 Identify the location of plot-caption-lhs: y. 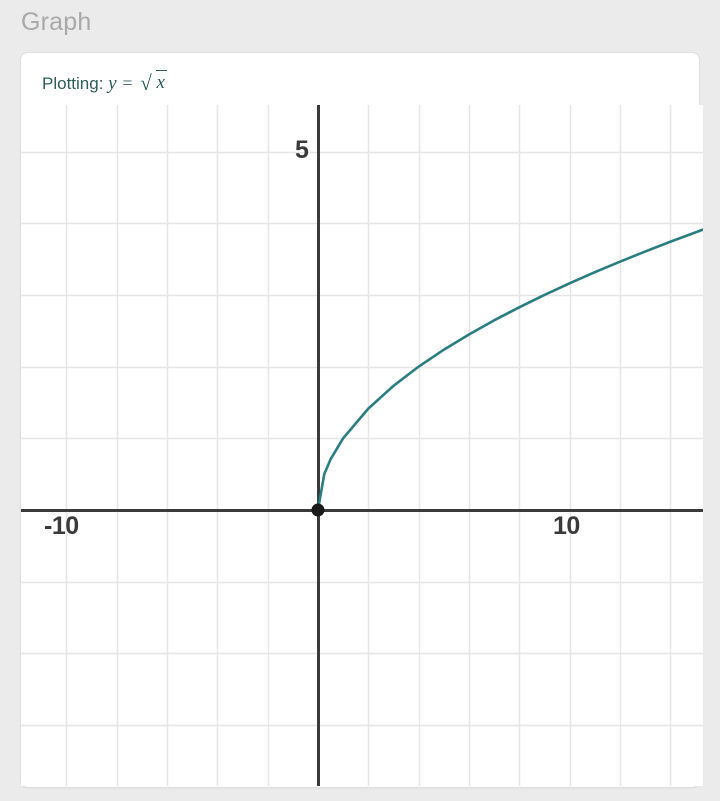
(112, 83).